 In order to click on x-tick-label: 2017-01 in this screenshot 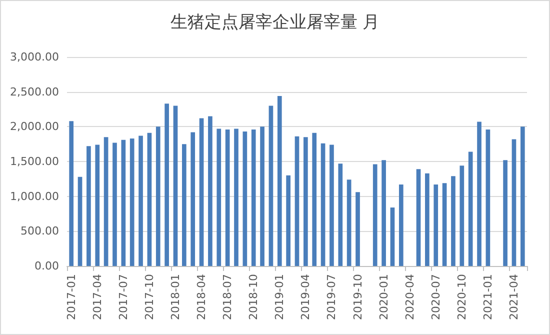, I will do `click(71, 297)`.